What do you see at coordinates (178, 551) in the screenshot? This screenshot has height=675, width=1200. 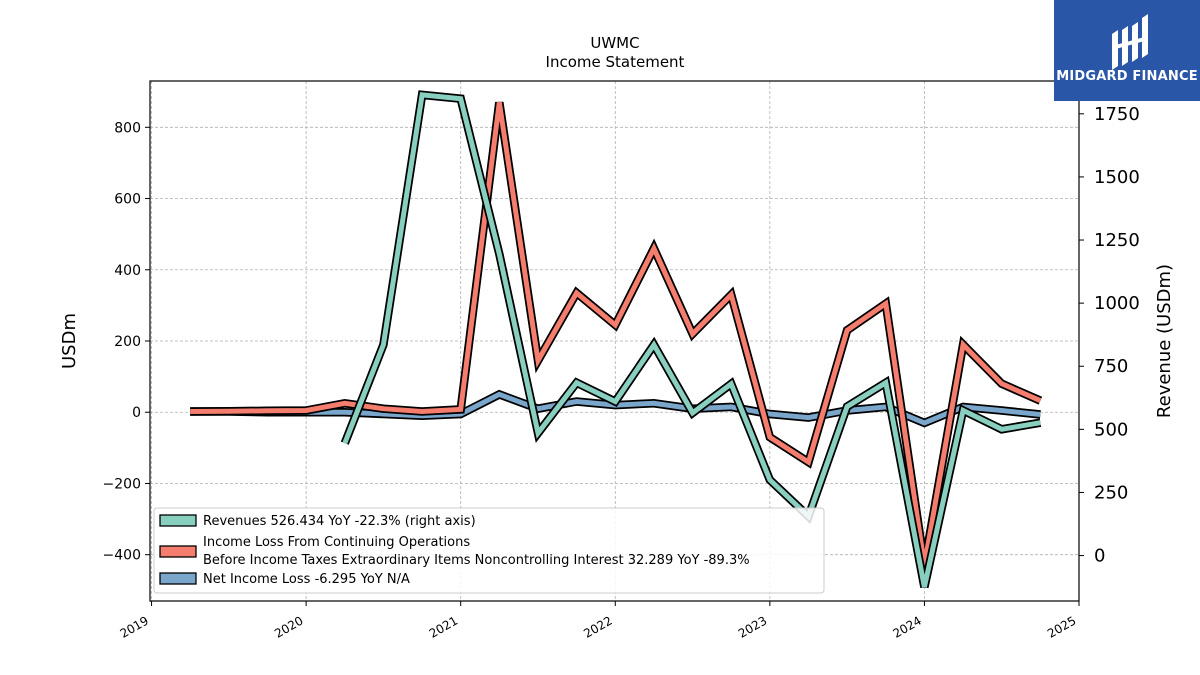 I see `legend-swatch-income-before-taxes` at bounding box center [178, 551].